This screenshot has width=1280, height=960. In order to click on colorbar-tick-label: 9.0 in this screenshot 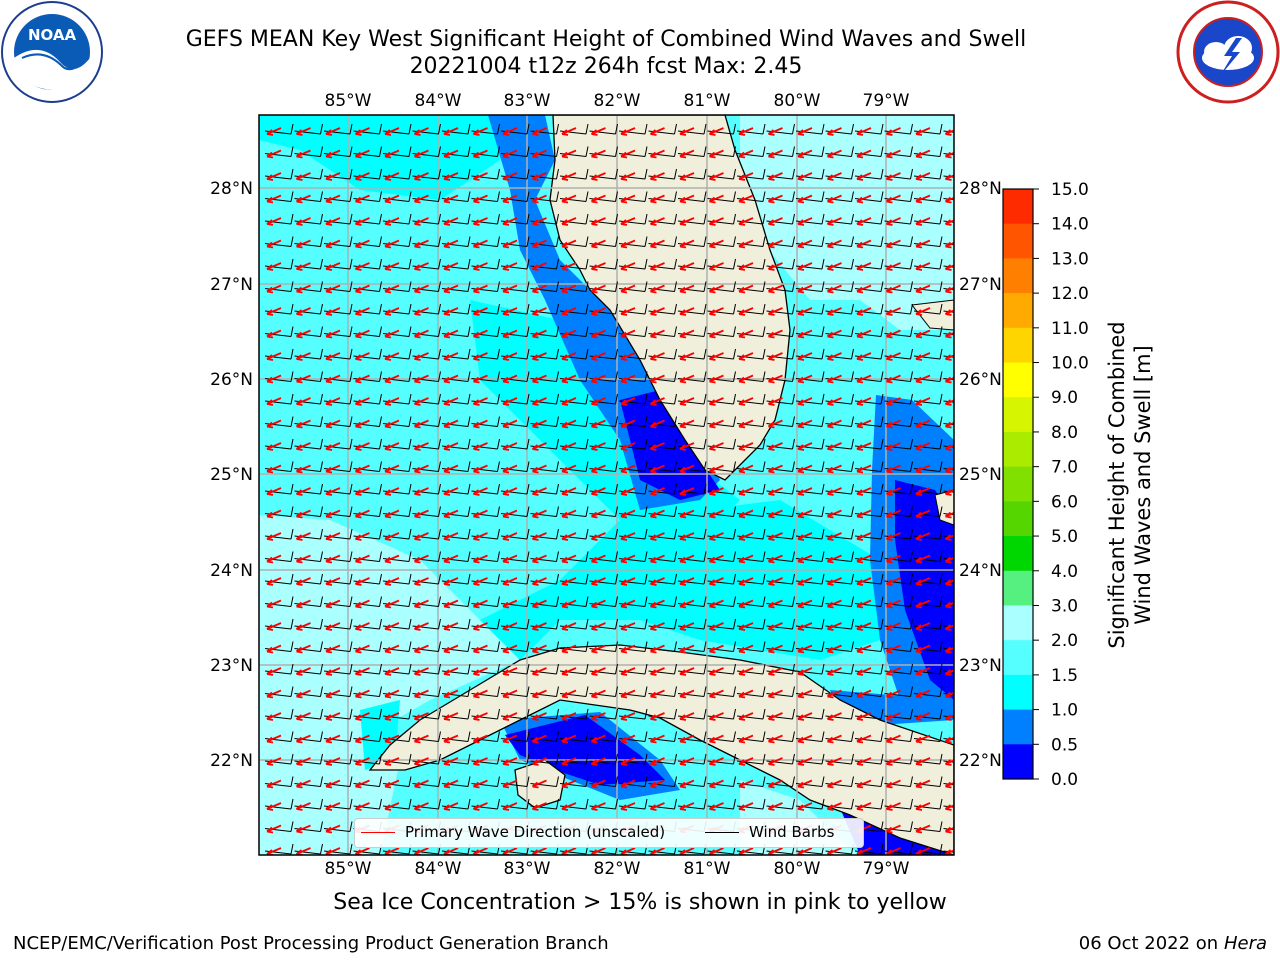, I will do `click(1064, 398)`.